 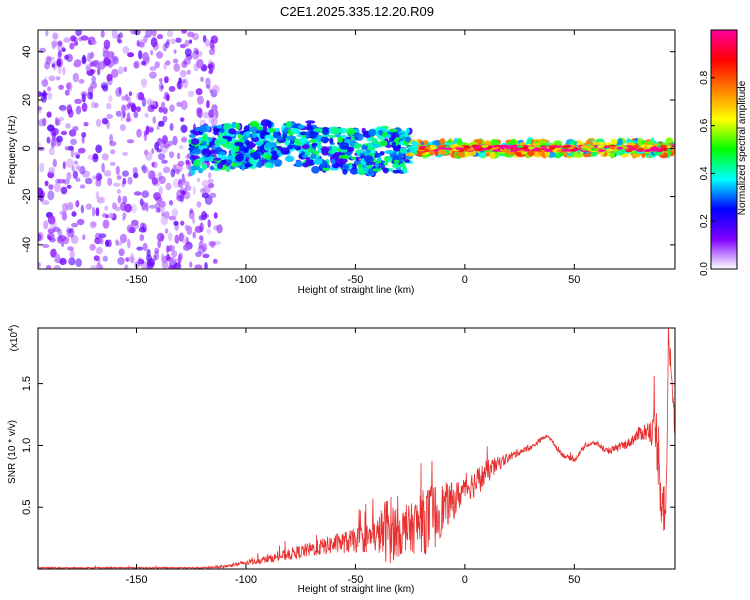 I want to click on snr-y-tick-label: 0.5, so click(x=27, y=507).